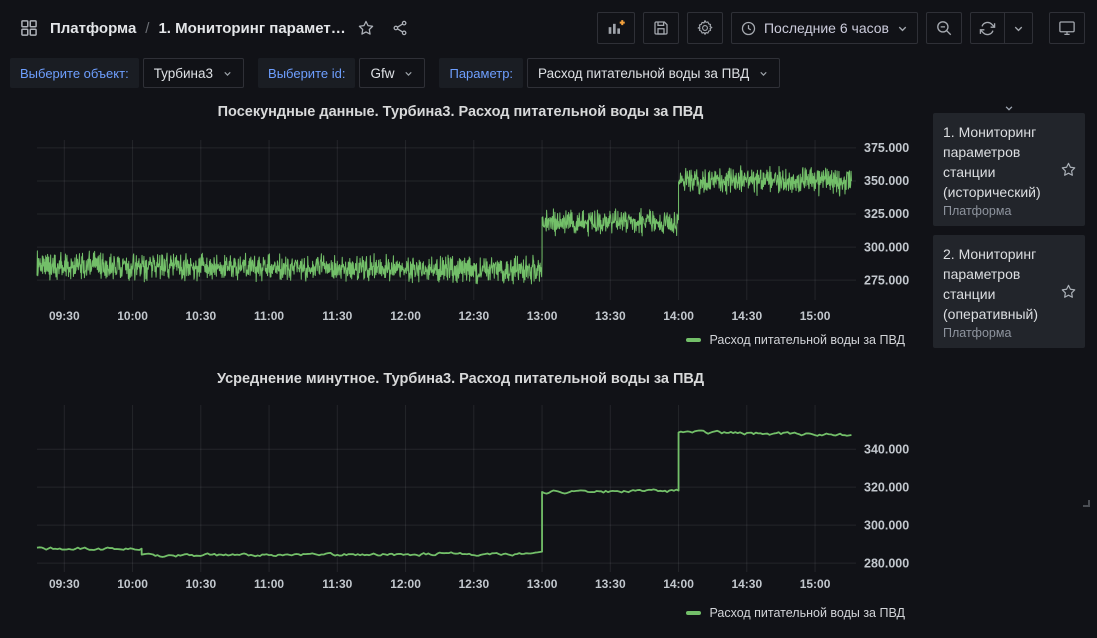 The image size is (1097, 638). I want to click on series-line, so click(444, 225).